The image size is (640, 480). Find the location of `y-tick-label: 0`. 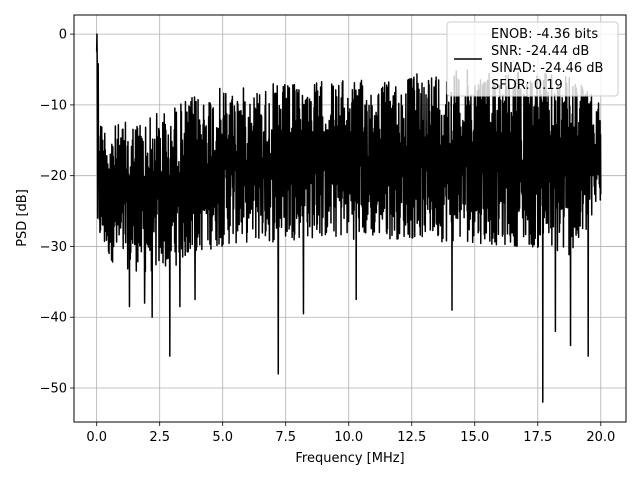

y-tick-label: 0 is located at coordinates (63, 35).